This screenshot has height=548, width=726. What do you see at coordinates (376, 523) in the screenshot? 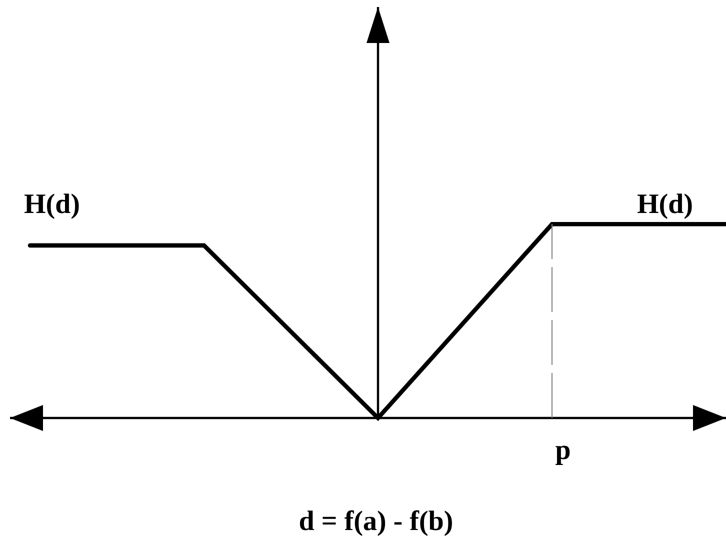
I see `x-axis-title: d = f(a) - f(b)` at bounding box center [376, 523].